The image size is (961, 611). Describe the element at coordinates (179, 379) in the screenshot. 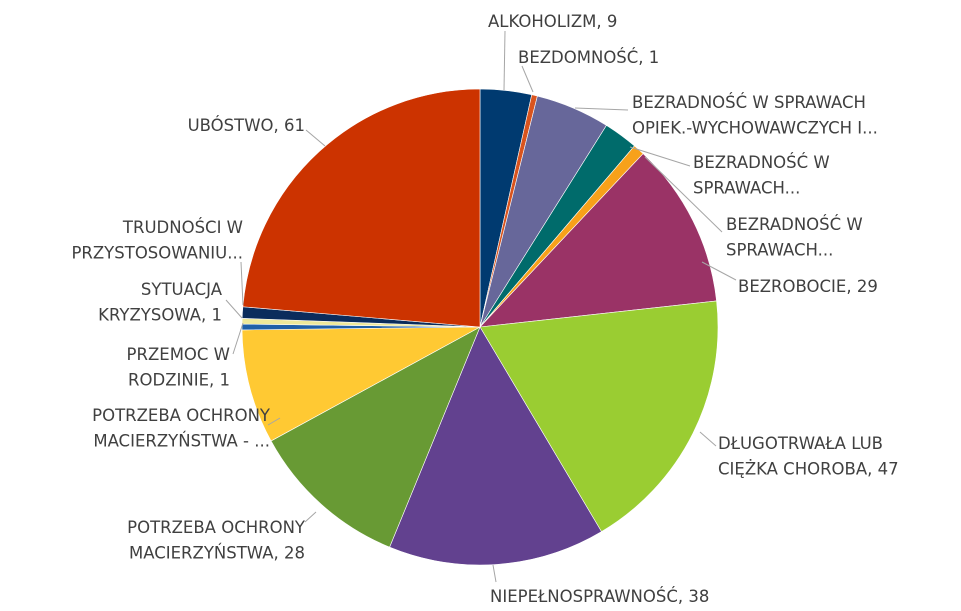

I see `slice-label-line: RODZINIE, 1` at that location.